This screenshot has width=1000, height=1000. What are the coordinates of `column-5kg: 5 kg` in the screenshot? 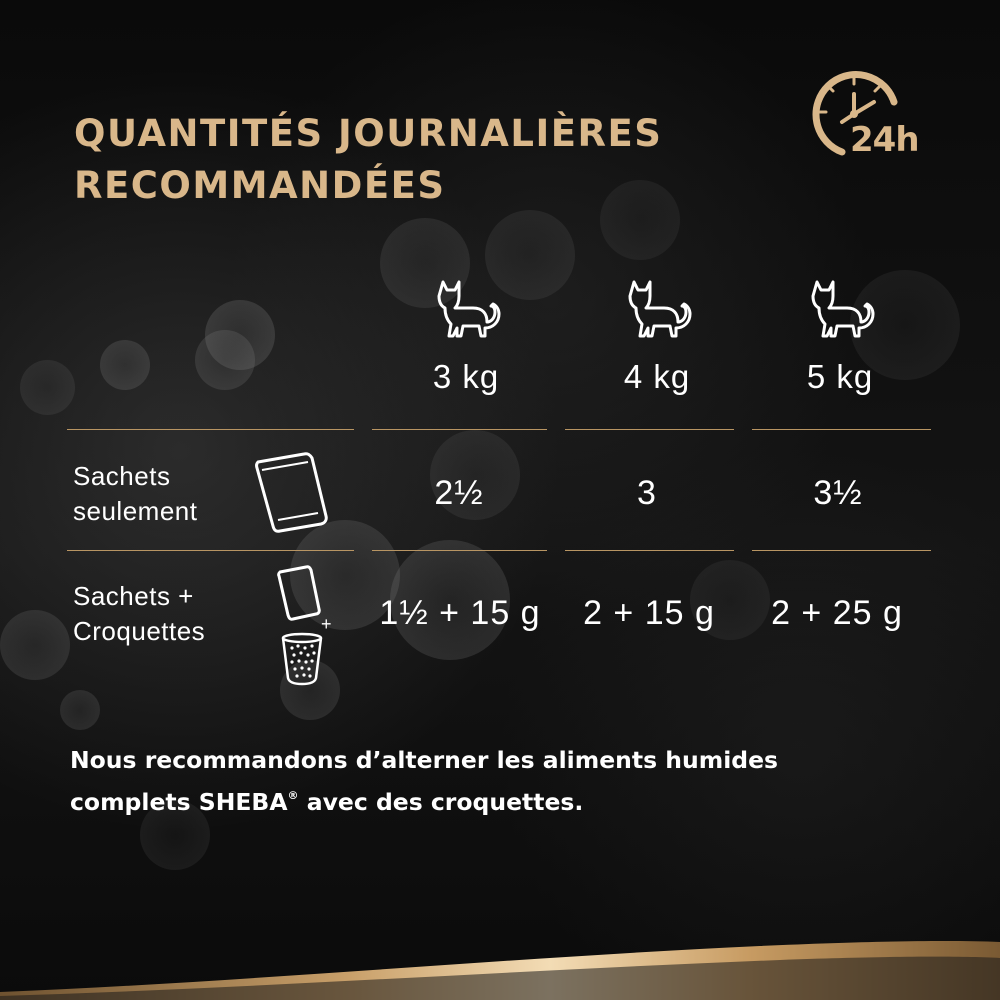 It's located at (840, 338).